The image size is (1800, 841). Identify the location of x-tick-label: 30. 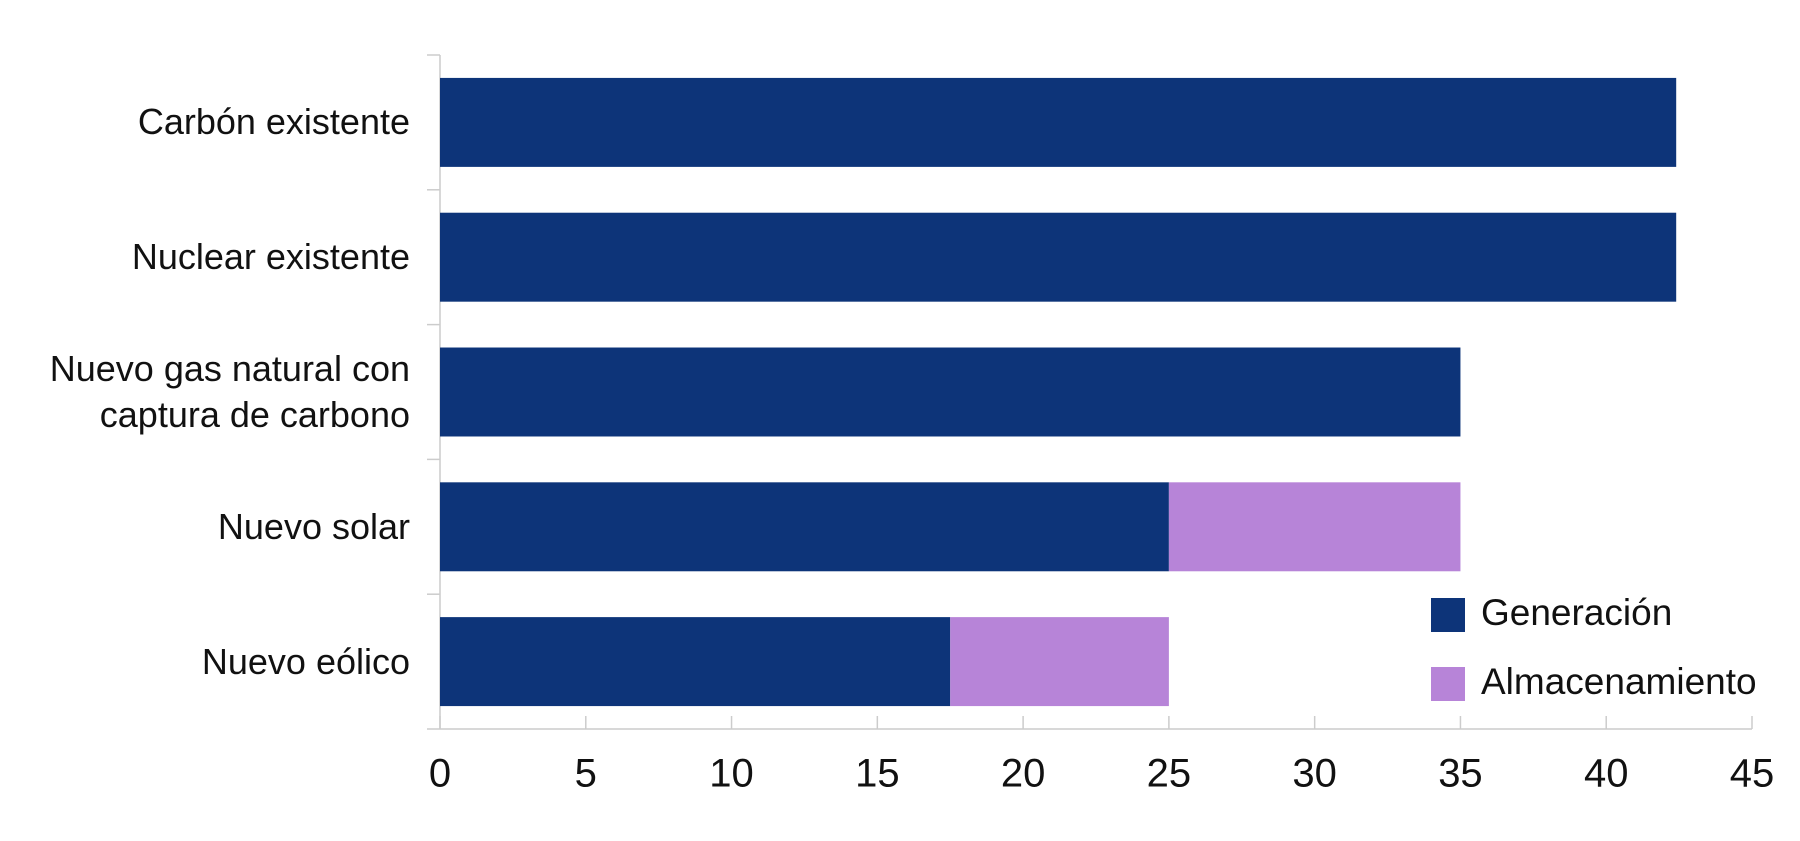
(1314, 774).